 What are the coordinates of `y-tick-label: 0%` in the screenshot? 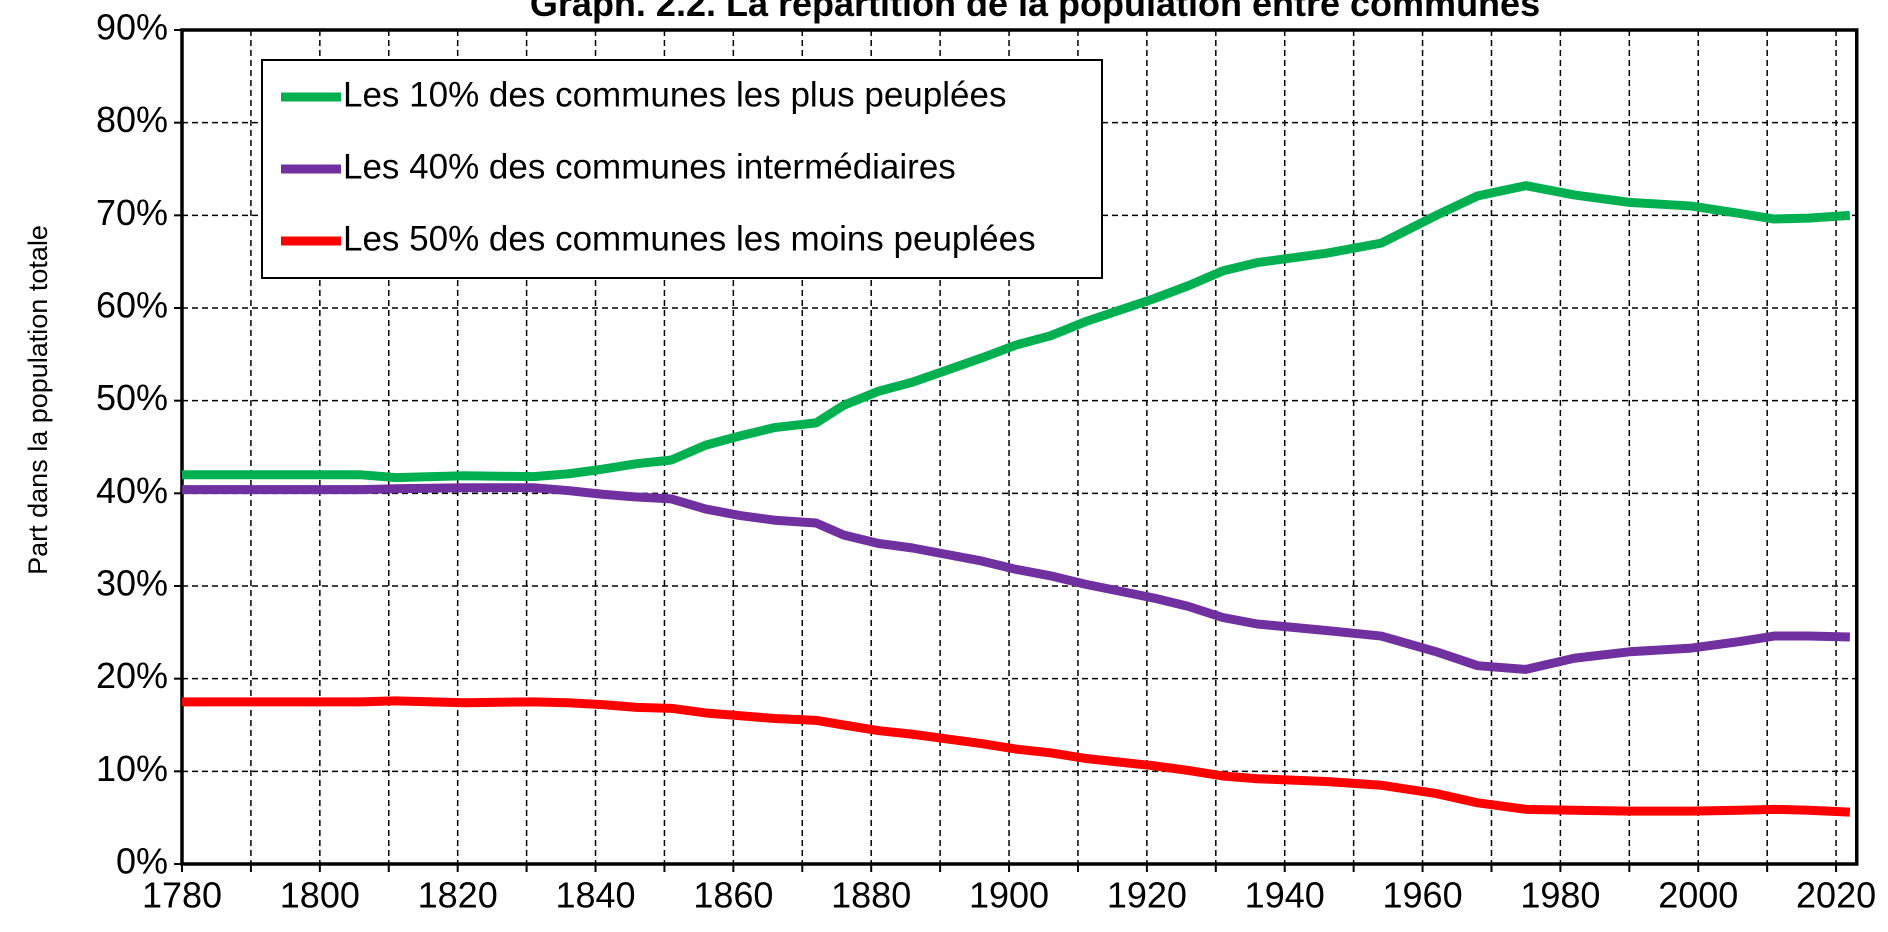 It's located at (142, 861).